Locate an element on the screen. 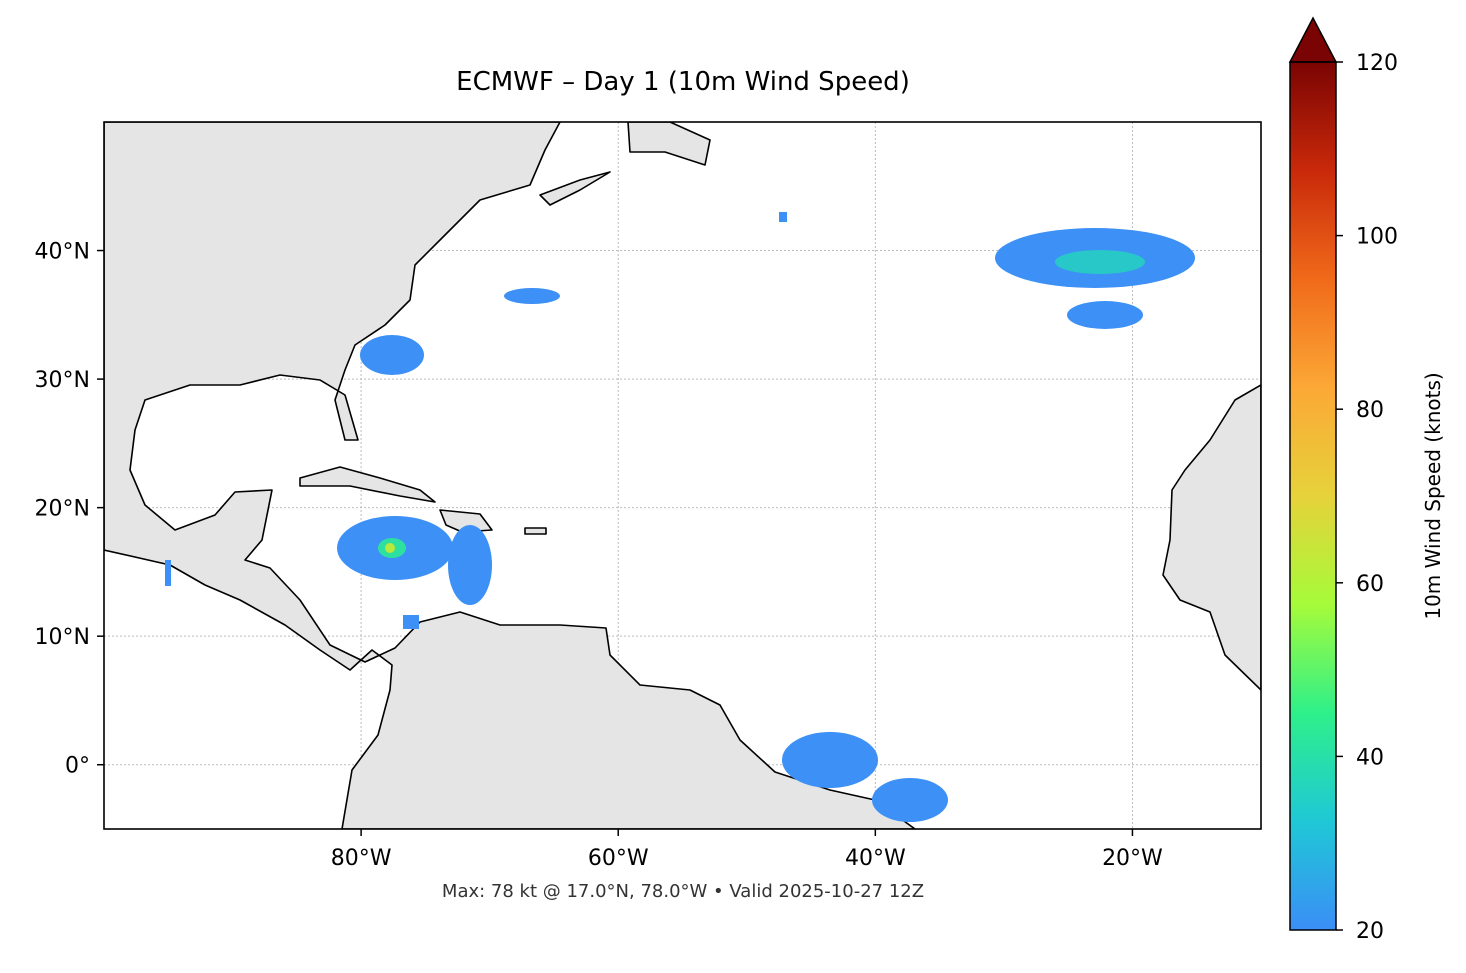 This screenshot has height=973, width=1466. colorbar-scale is located at coordinates (1313, 496).